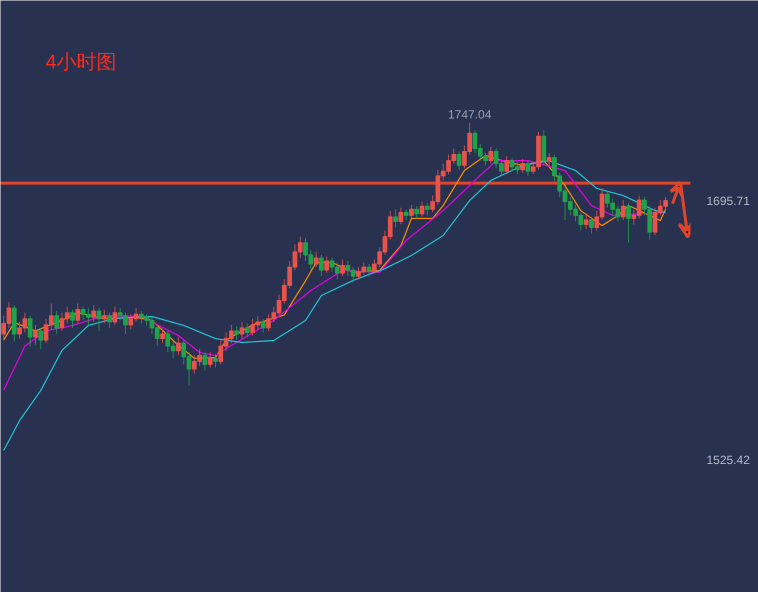 This screenshot has height=592, width=758. What do you see at coordinates (81, 63) in the screenshot?
I see `text: 4小时图` at bounding box center [81, 63].